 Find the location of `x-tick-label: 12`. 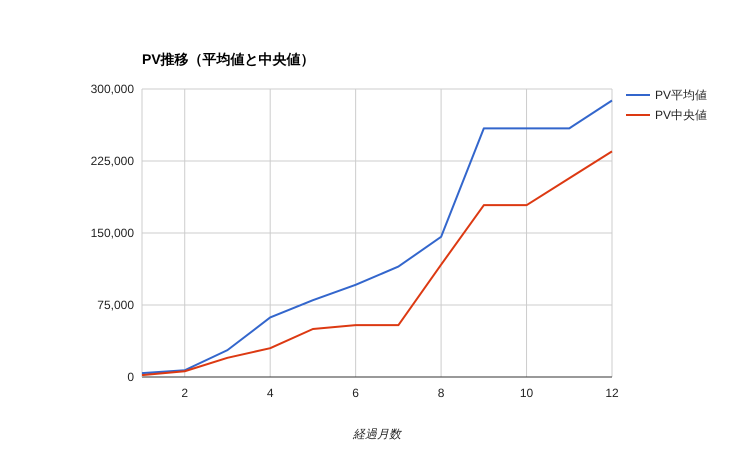

x-tick-label: 12 is located at coordinates (612, 393).